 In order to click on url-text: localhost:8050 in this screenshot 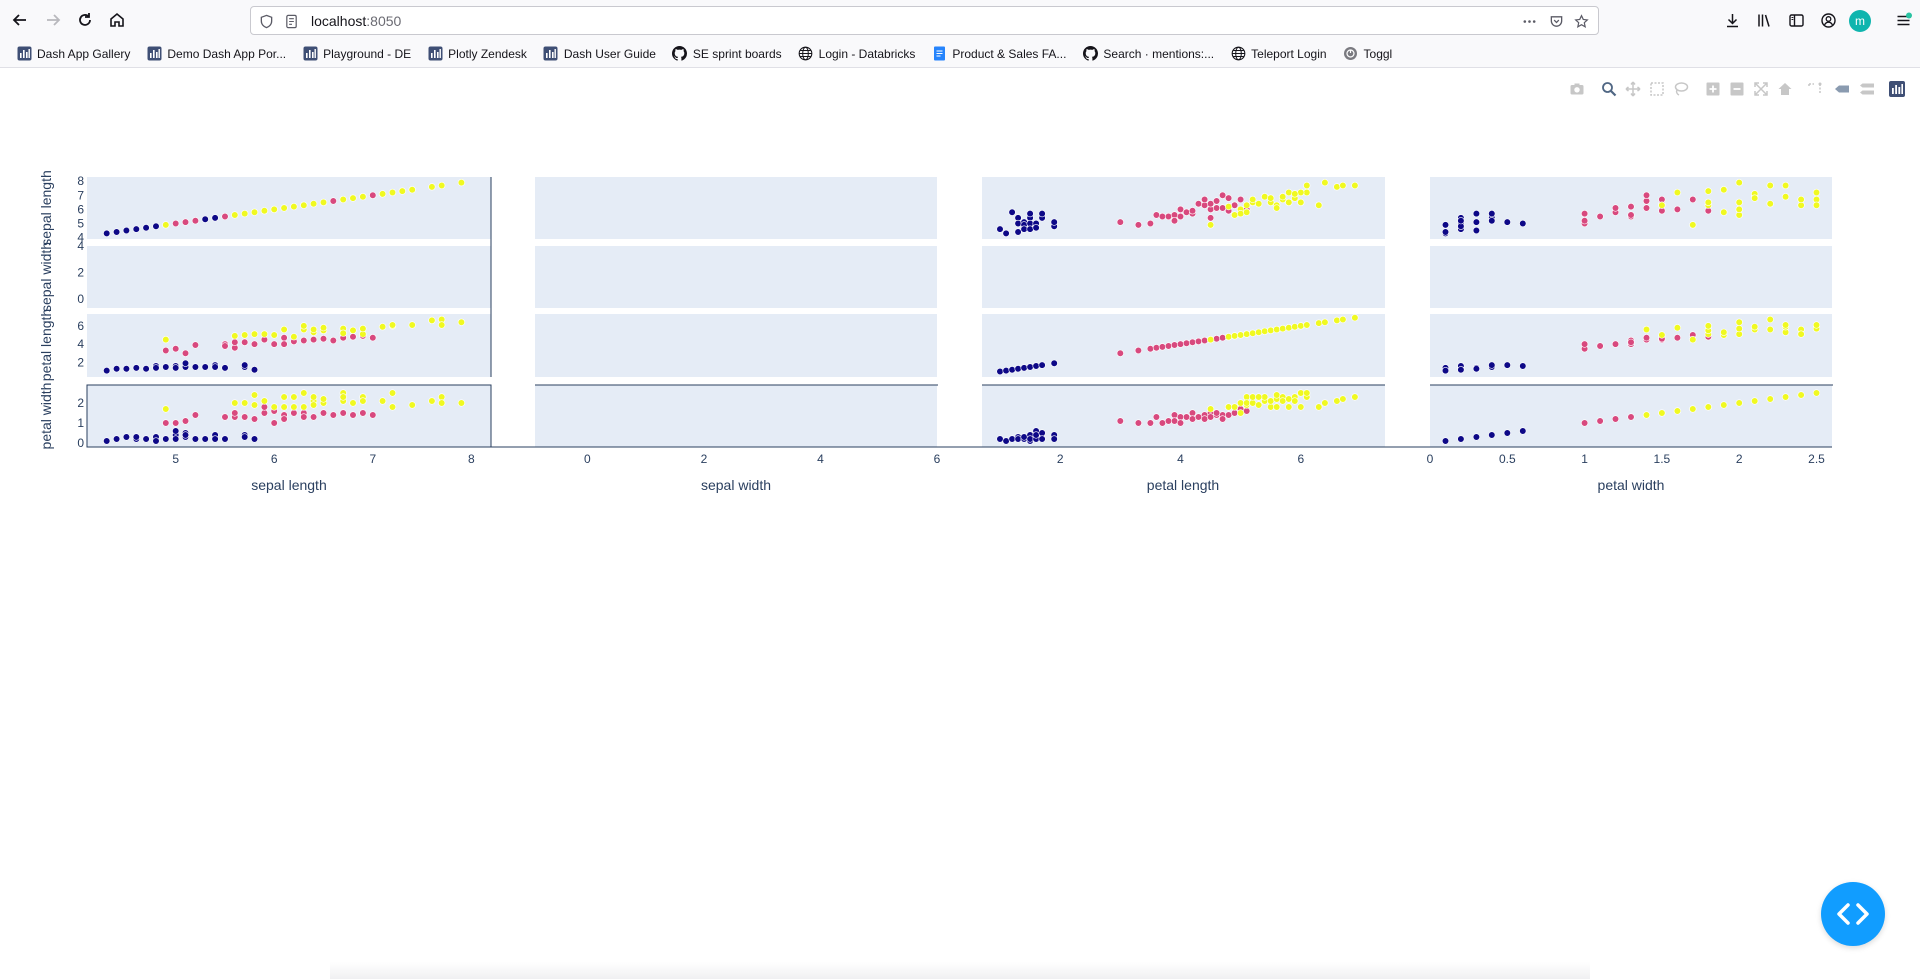, I will do `click(356, 21)`.